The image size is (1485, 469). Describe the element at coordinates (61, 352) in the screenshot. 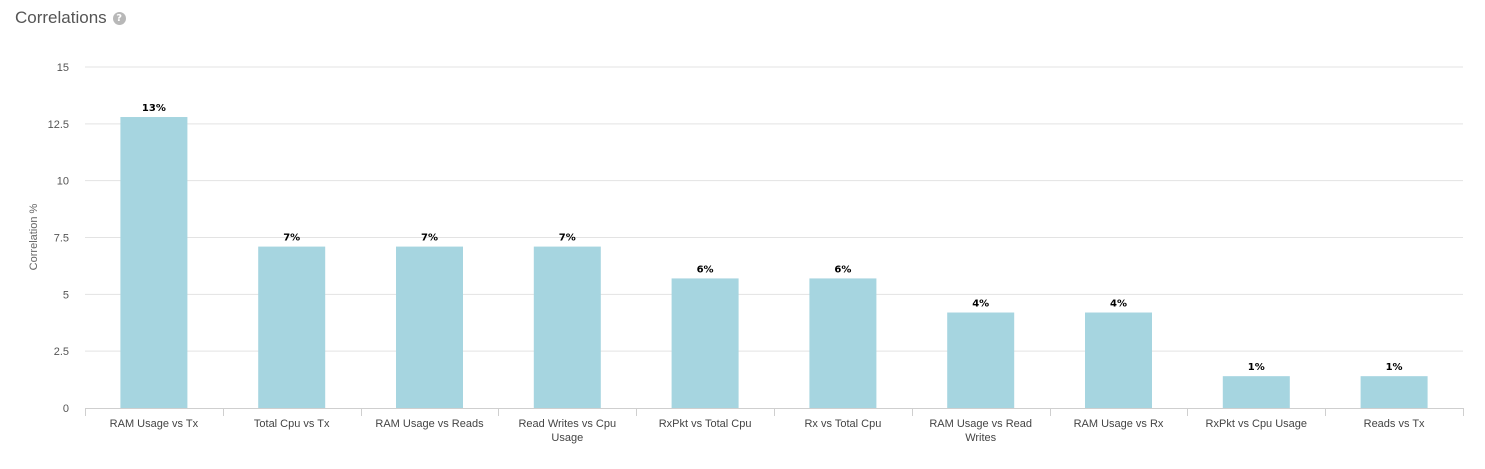

I see `y-tick-label: 2.5` at that location.